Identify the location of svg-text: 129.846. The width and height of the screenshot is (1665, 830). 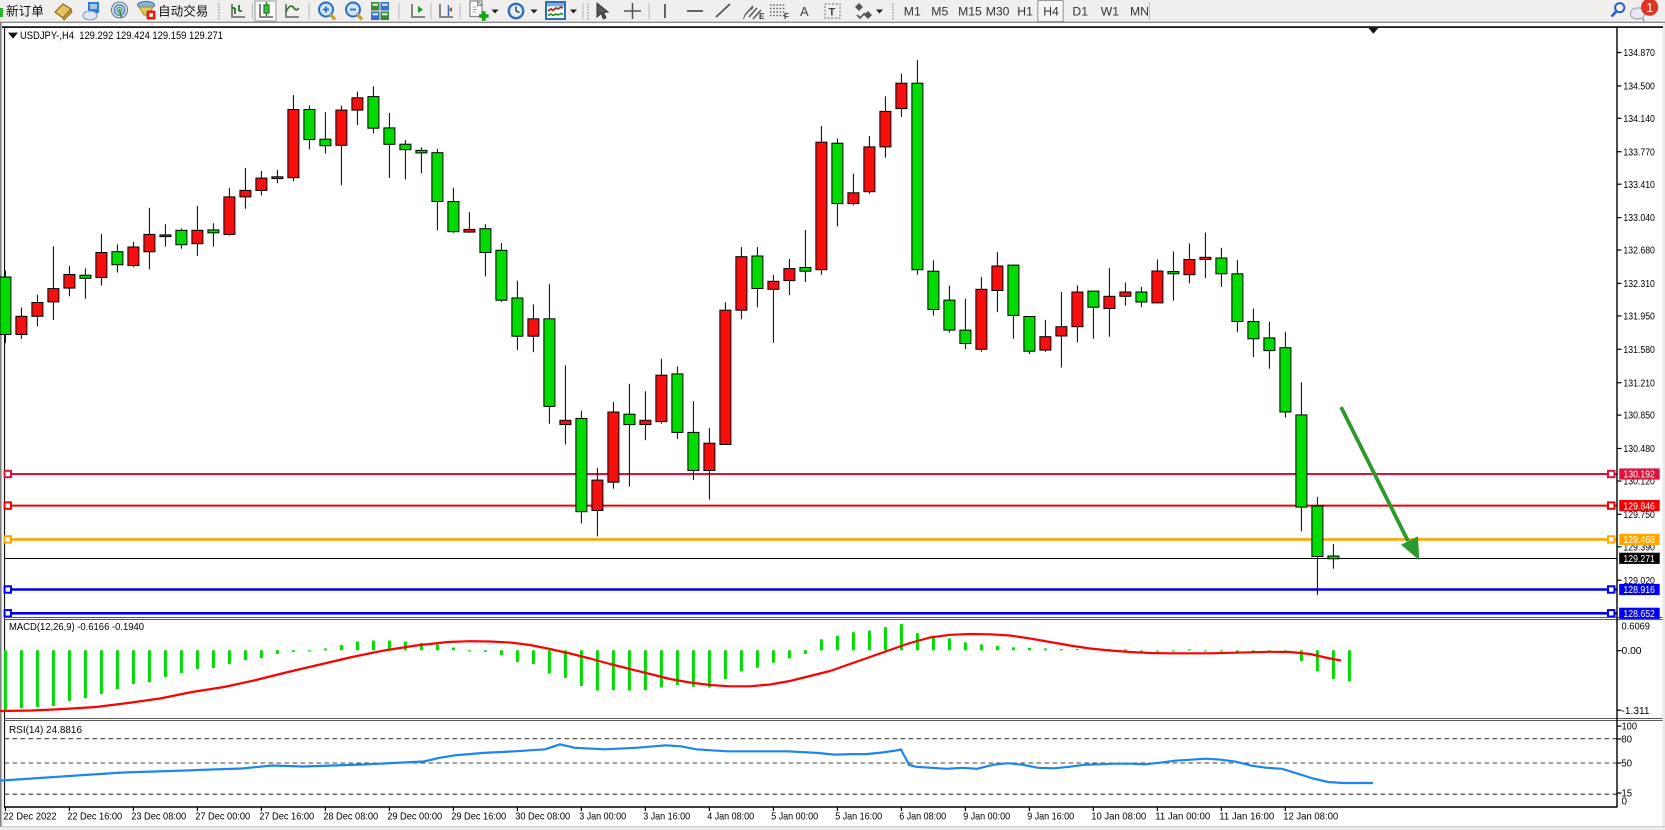
(1639, 506).